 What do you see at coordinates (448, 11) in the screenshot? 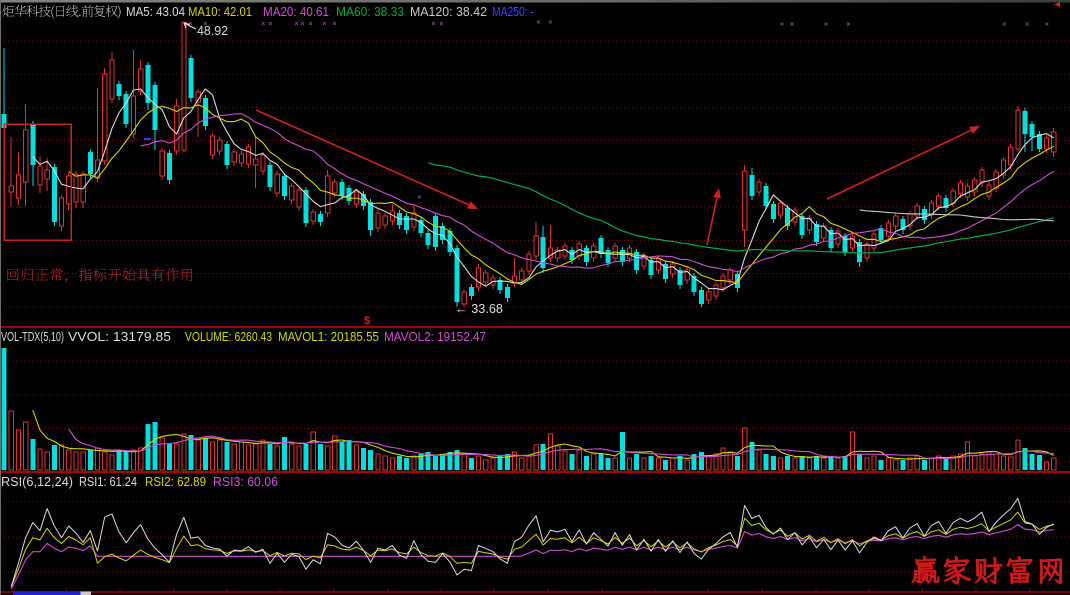
I see `svg-text: MA120: 38.42` at bounding box center [448, 11].